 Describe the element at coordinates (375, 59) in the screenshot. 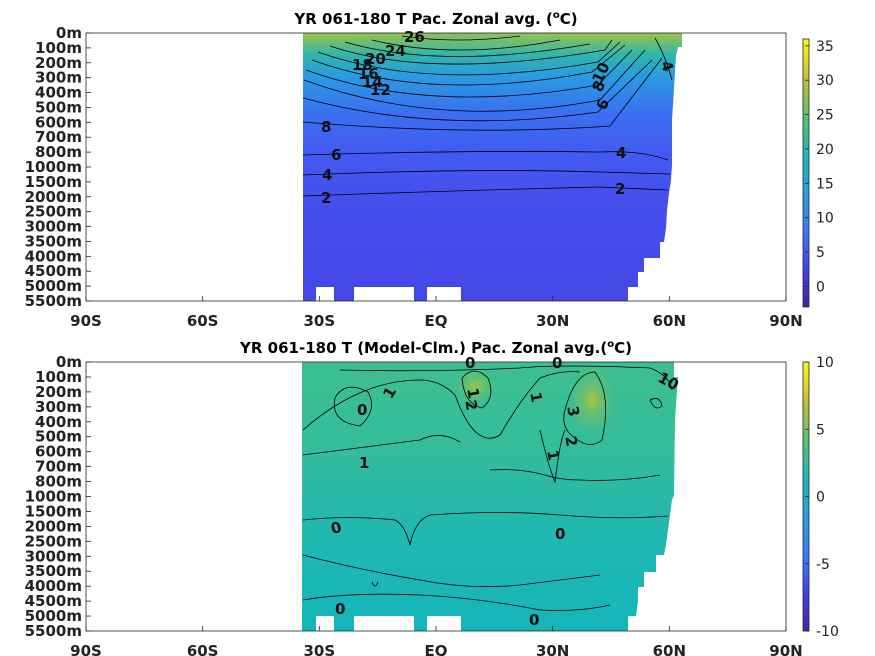

I see `contour-label: 20` at that location.